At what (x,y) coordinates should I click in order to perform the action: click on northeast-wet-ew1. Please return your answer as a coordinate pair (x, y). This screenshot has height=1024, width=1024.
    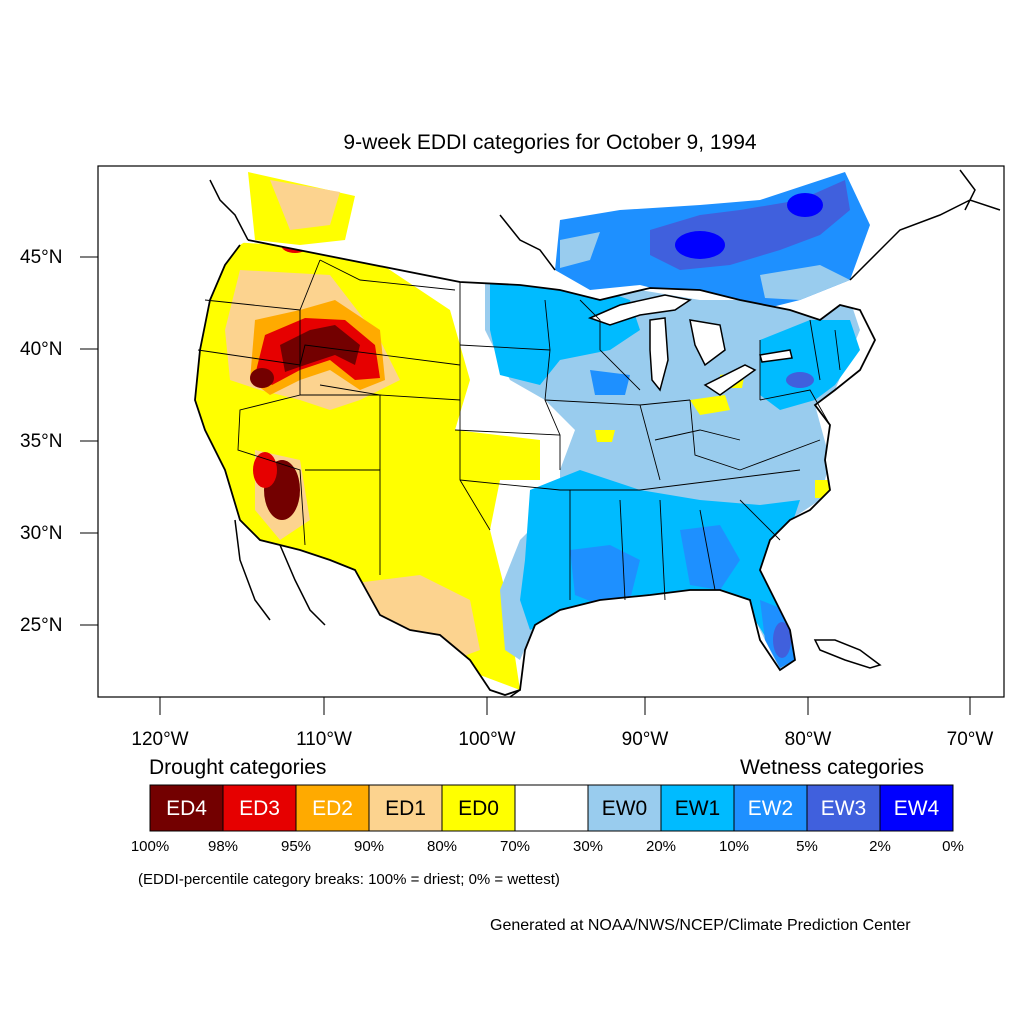
    Looking at the image, I should click on (810, 365).